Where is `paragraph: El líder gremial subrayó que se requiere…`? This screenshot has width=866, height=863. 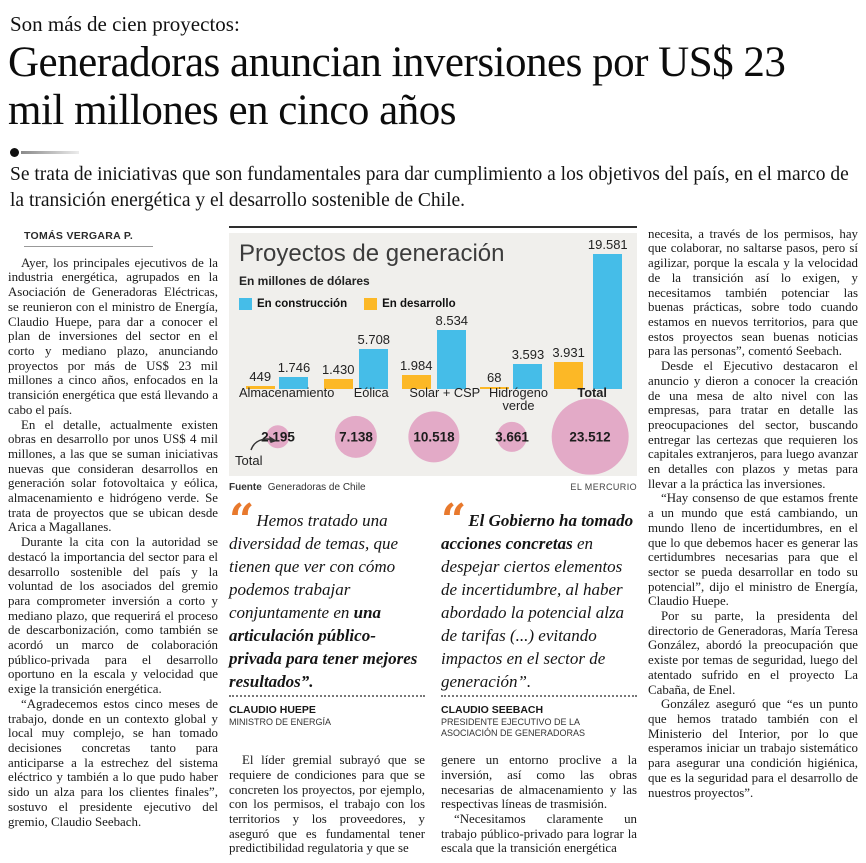 paragraph: El líder gremial subrayó que se requiere… is located at coordinates (327, 804).